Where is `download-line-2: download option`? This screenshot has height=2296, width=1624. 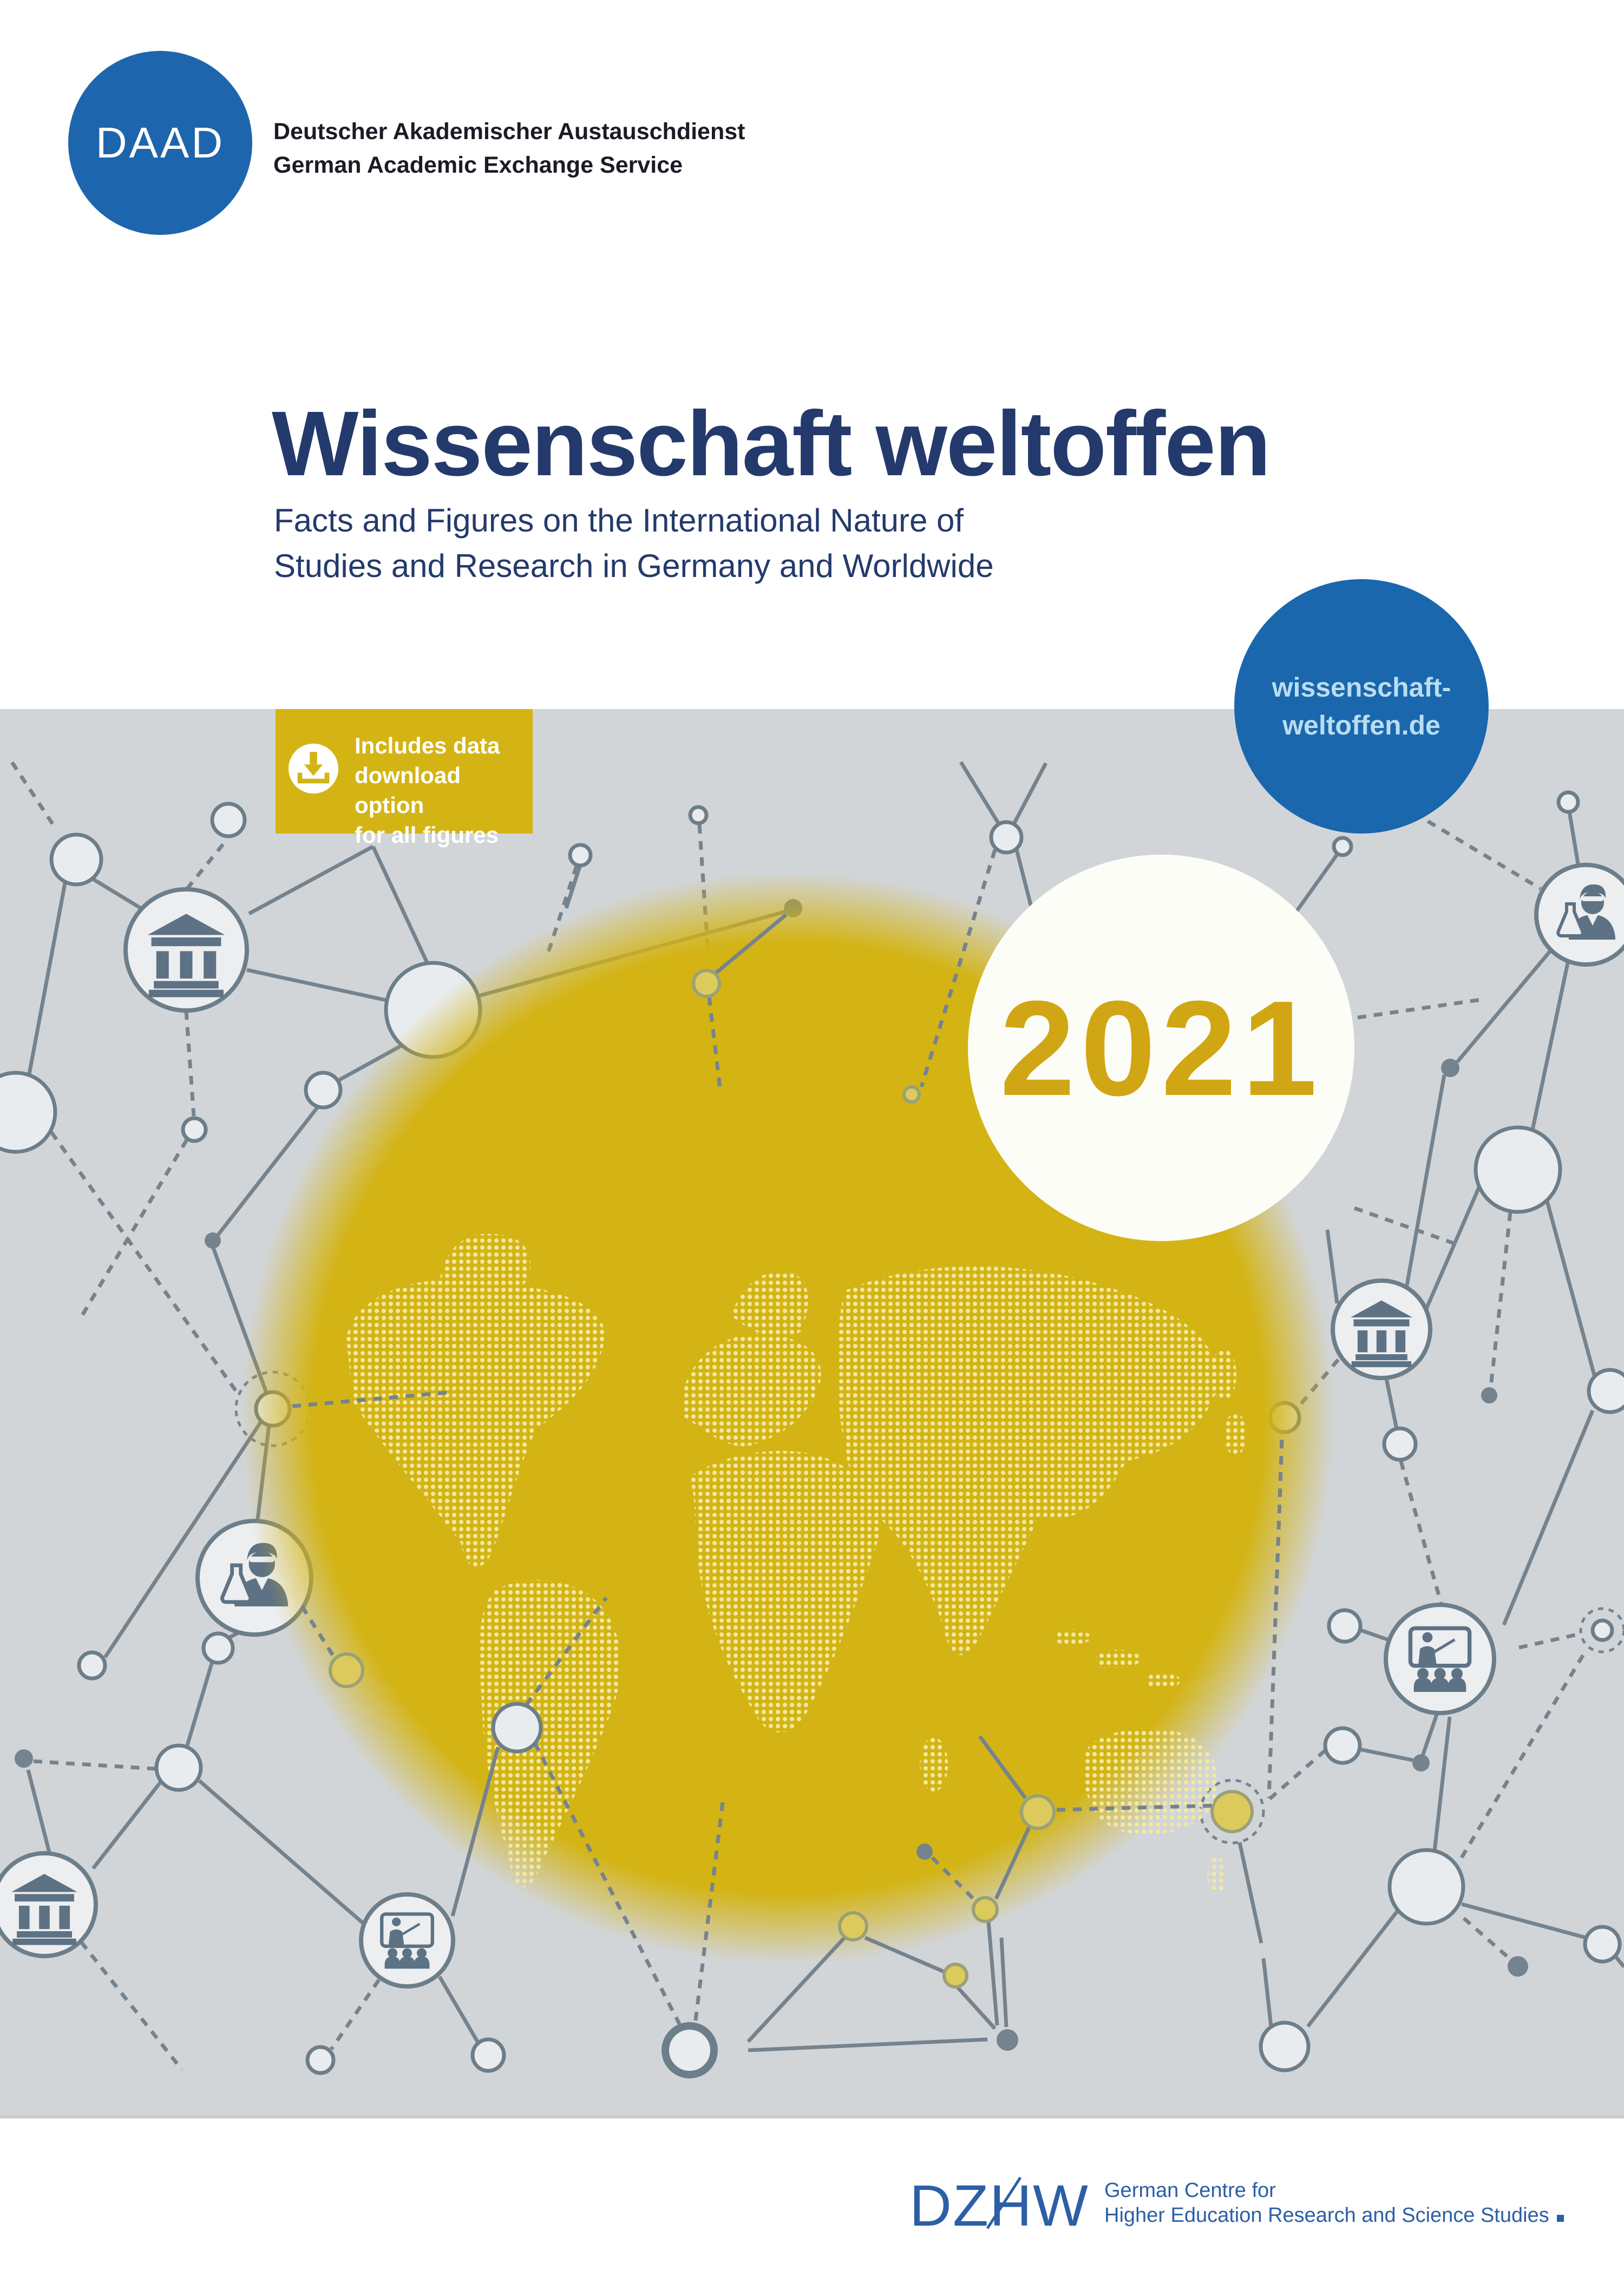
download-line-2: download option is located at coordinates (408, 791).